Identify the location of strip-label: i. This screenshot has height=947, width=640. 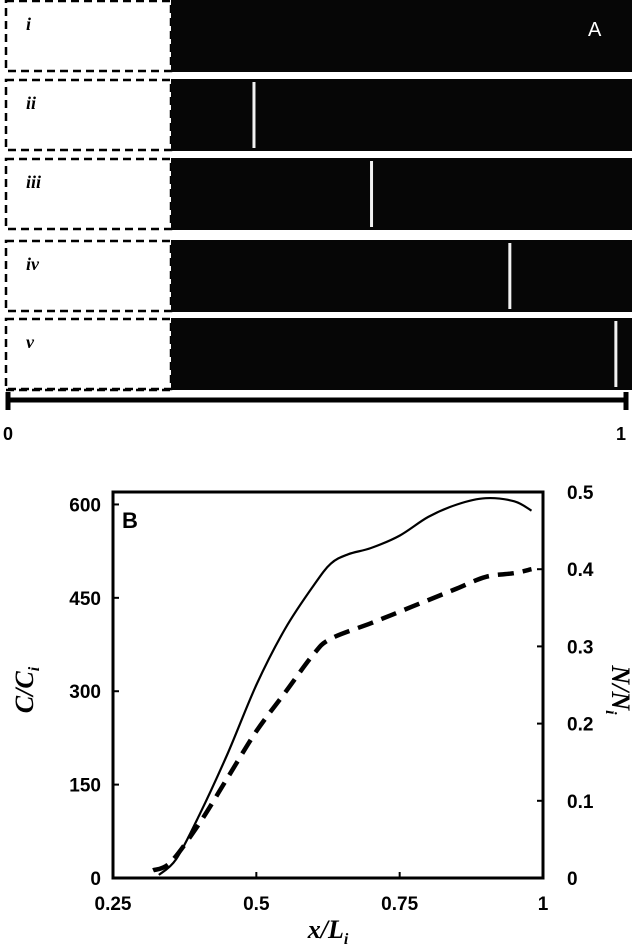
(28, 24).